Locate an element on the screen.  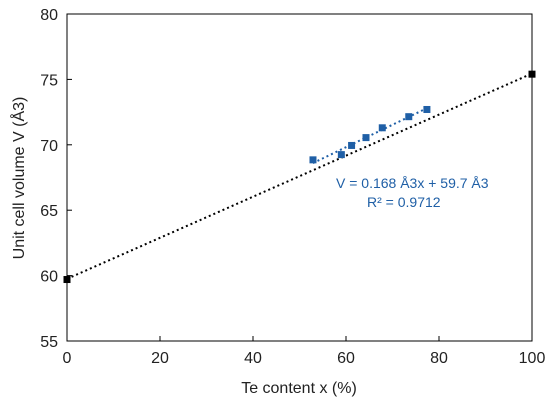
r-squared: R² = 0.9712 is located at coordinates (404, 202).